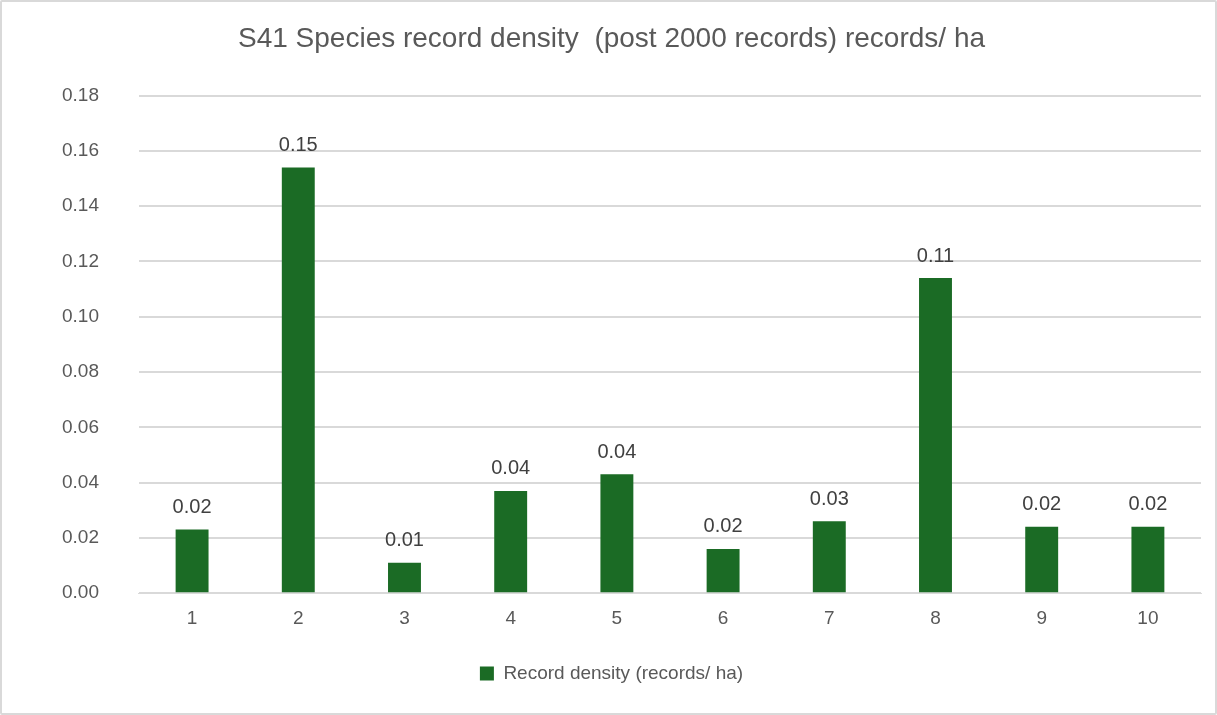 This screenshot has height=715, width=1217. Describe the element at coordinates (298, 617) in the screenshot. I see `x-tick-label: 2` at that location.